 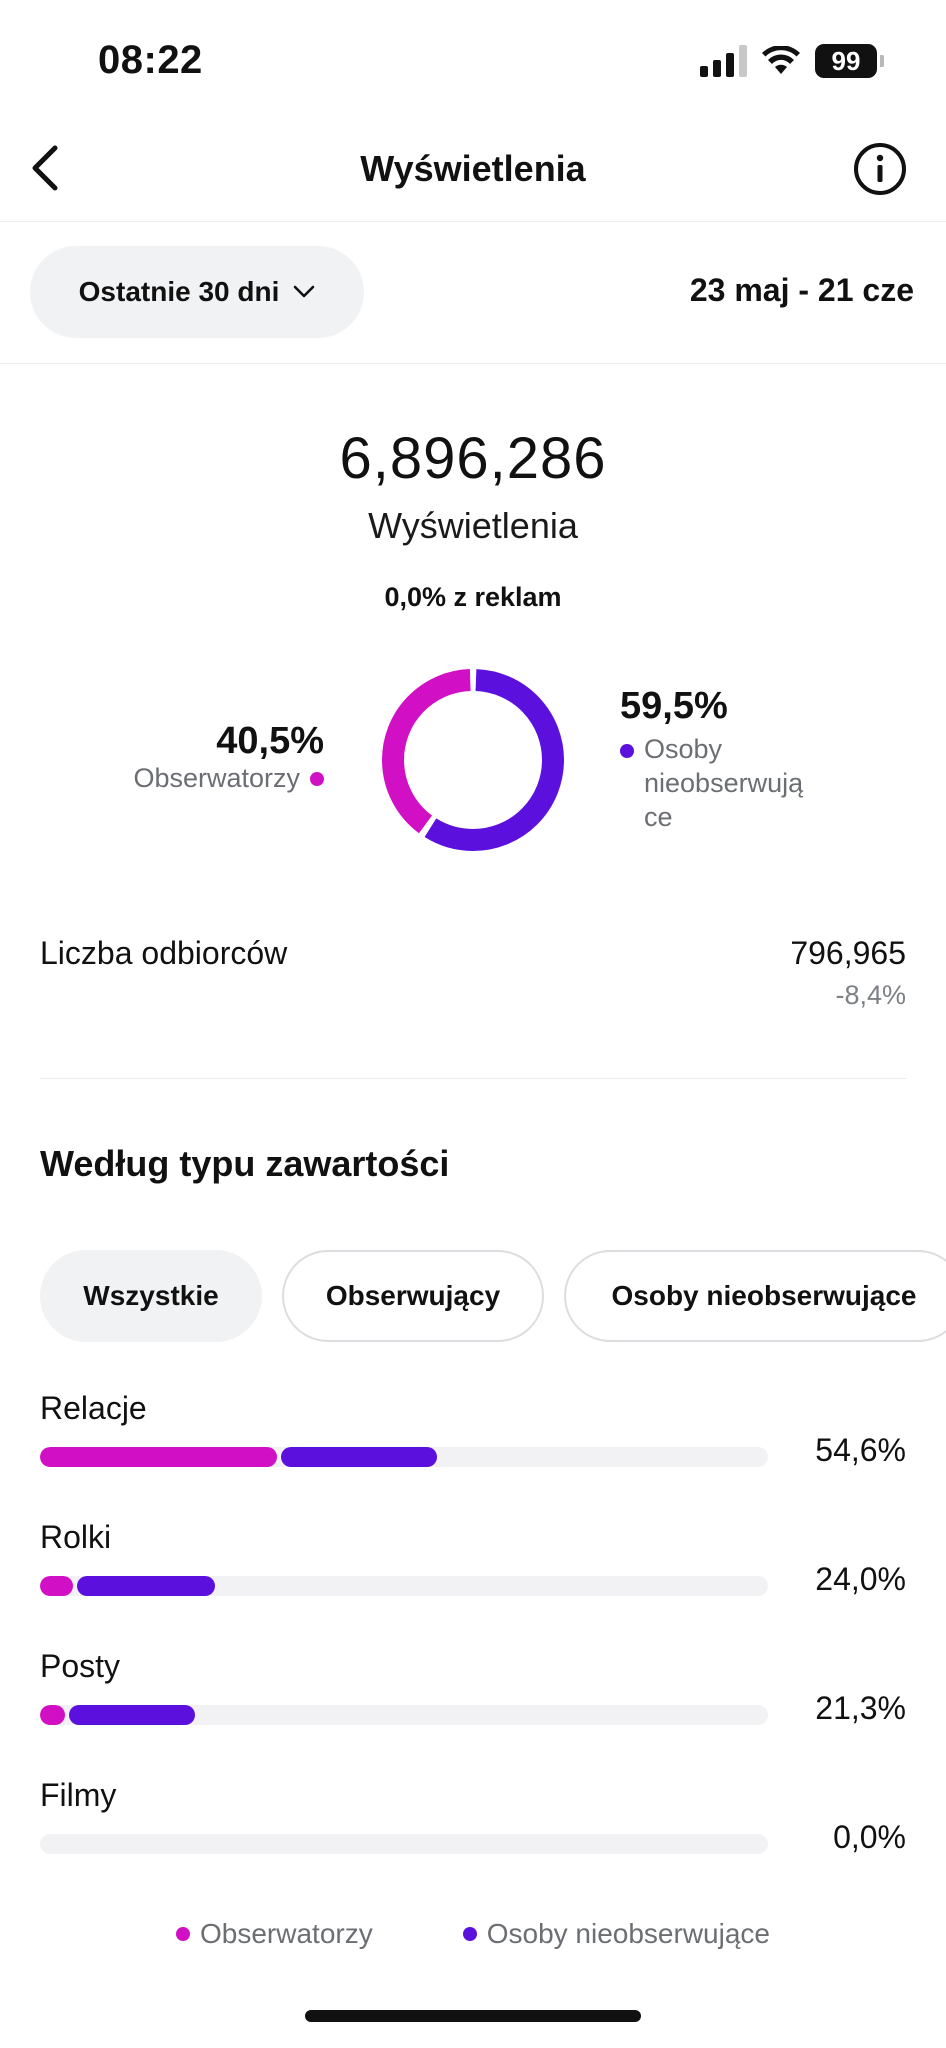 What do you see at coordinates (473, 1574) in the screenshot?
I see `content-row-reels: Rolki 24,0%` at bounding box center [473, 1574].